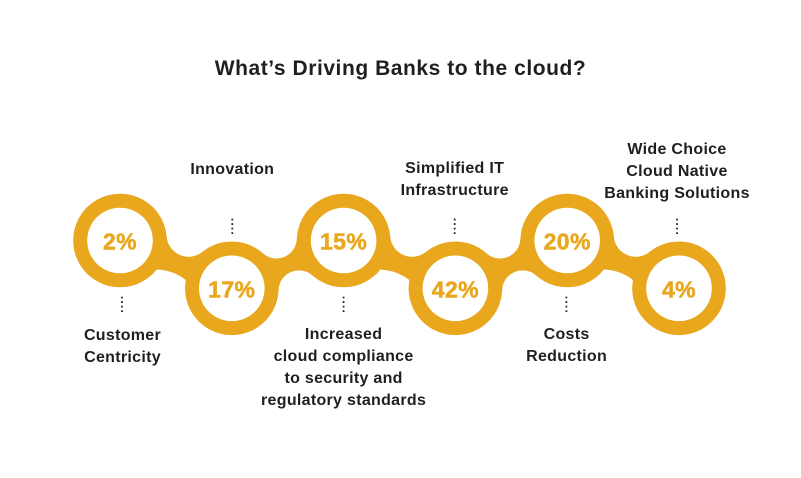 This screenshot has width=801, height=478. I want to click on svg-text: 2%, so click(120, 242).